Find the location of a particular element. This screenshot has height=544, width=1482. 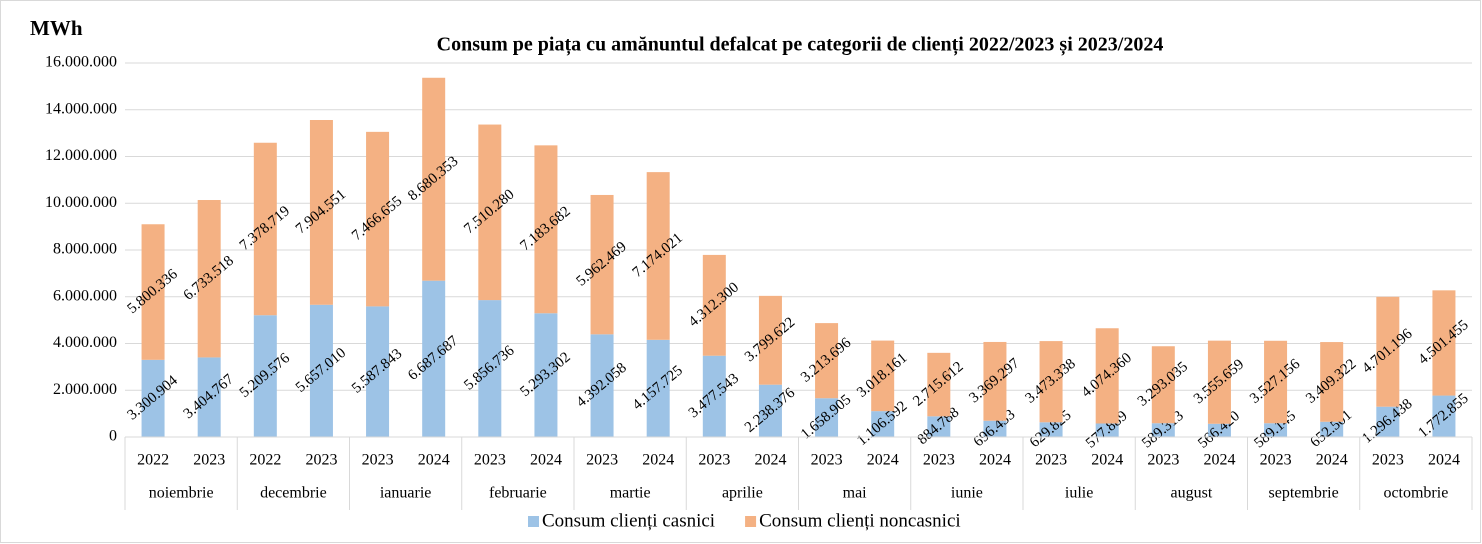

group-label: aprilie is located at coordinates (742, 493).